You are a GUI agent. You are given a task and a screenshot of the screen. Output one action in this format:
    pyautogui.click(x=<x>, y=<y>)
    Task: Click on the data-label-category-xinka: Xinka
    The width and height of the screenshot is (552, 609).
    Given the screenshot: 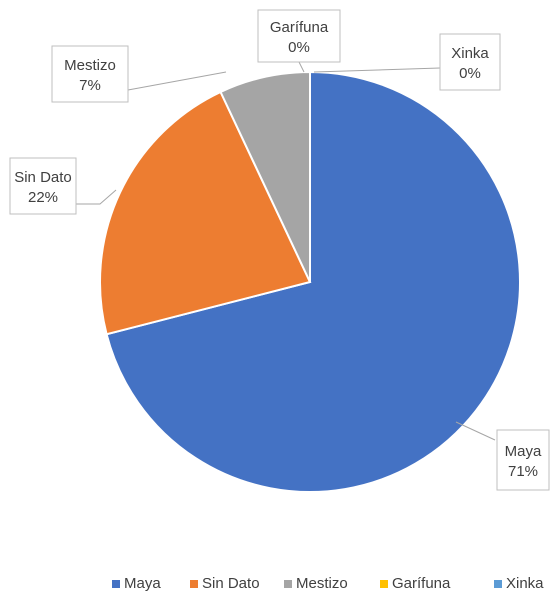 What is the action you would take?
    pyautogui.click(x=470, y=53)
    